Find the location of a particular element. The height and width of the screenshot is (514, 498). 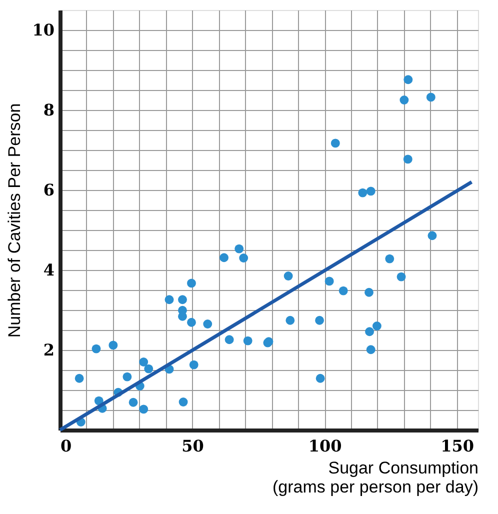

x-tick-label: 0 is located at coordinates (66, 446).